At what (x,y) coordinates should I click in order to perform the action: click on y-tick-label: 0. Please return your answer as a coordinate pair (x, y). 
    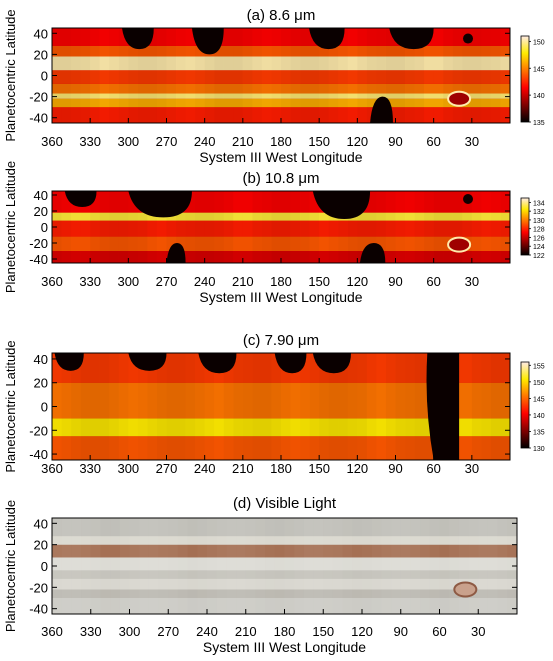
    Looking at the image, I should click on (44, 227).